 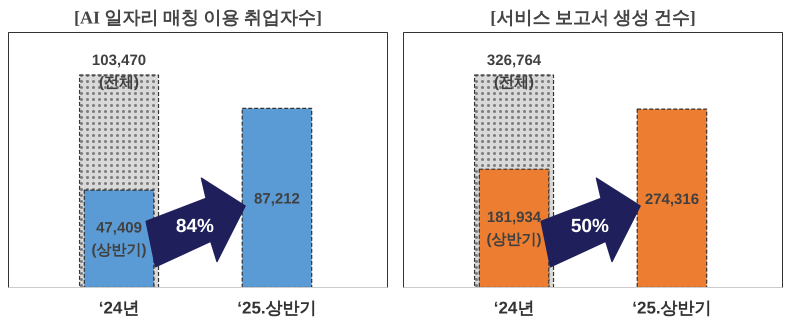 I want to click on chart-title: [서비스 보고서 생성 건수], so click(x=593, y=18).